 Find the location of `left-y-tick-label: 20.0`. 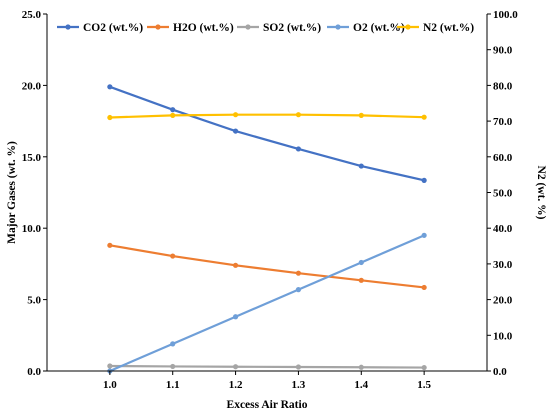

left-y-tick-label: 20.0 is located at coordinates (32, 86).